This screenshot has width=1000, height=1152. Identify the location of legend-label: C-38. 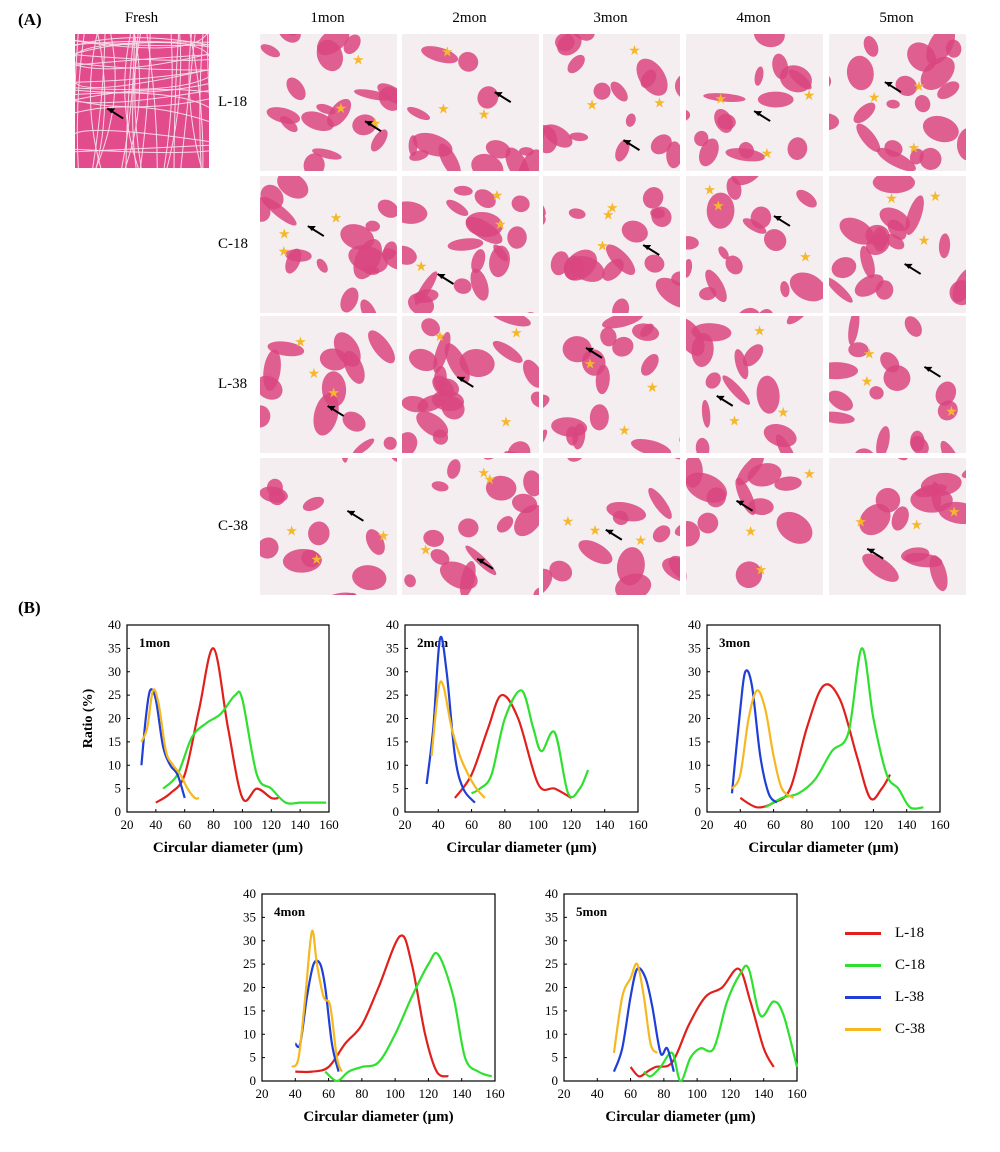
(910, 1029).